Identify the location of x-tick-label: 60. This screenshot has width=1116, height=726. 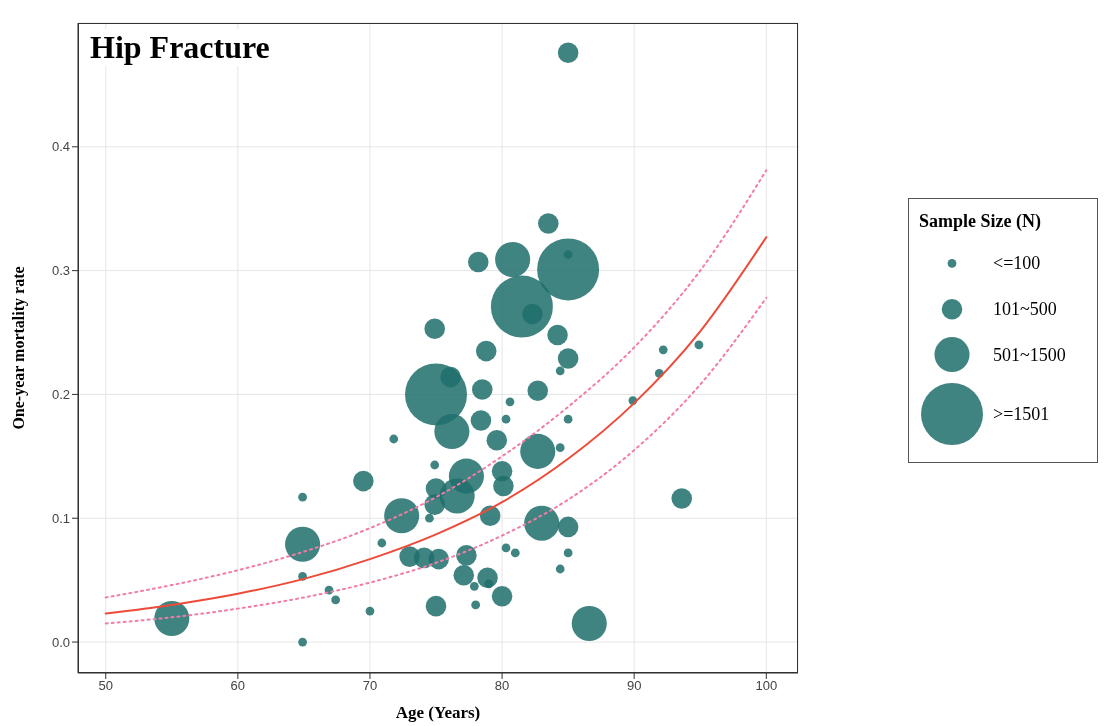
(238, 686).